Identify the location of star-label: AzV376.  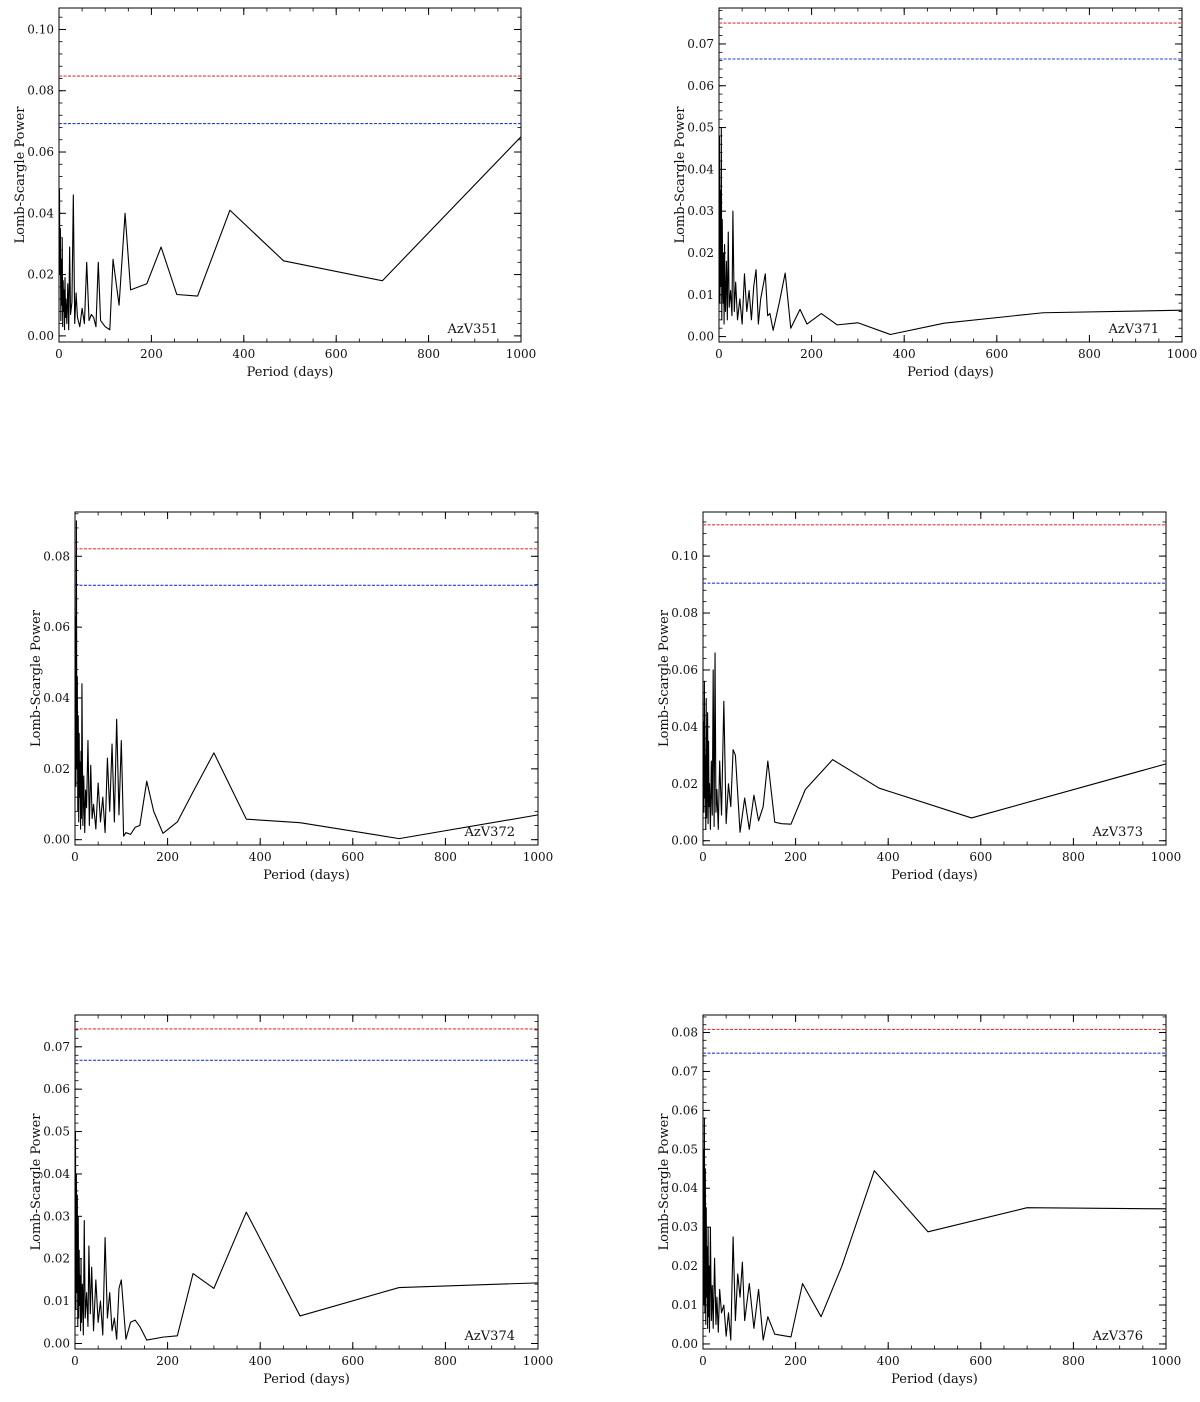
(1117, 1336).